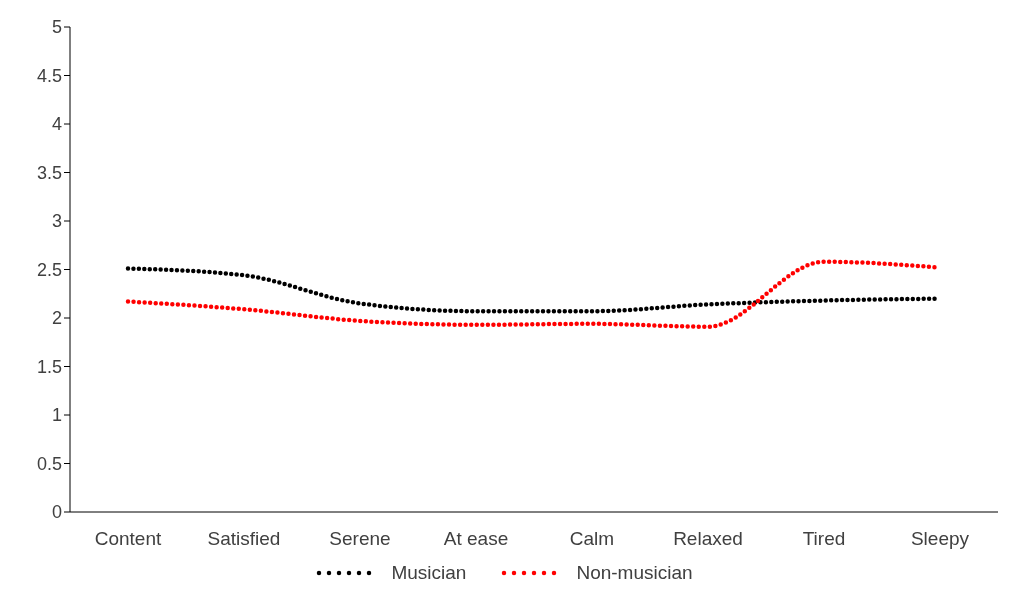 The image size is (1024, 594). Describe the element at coordinates (56, 415) in the screenshot. I see `y-tick-label: 1` at that location.